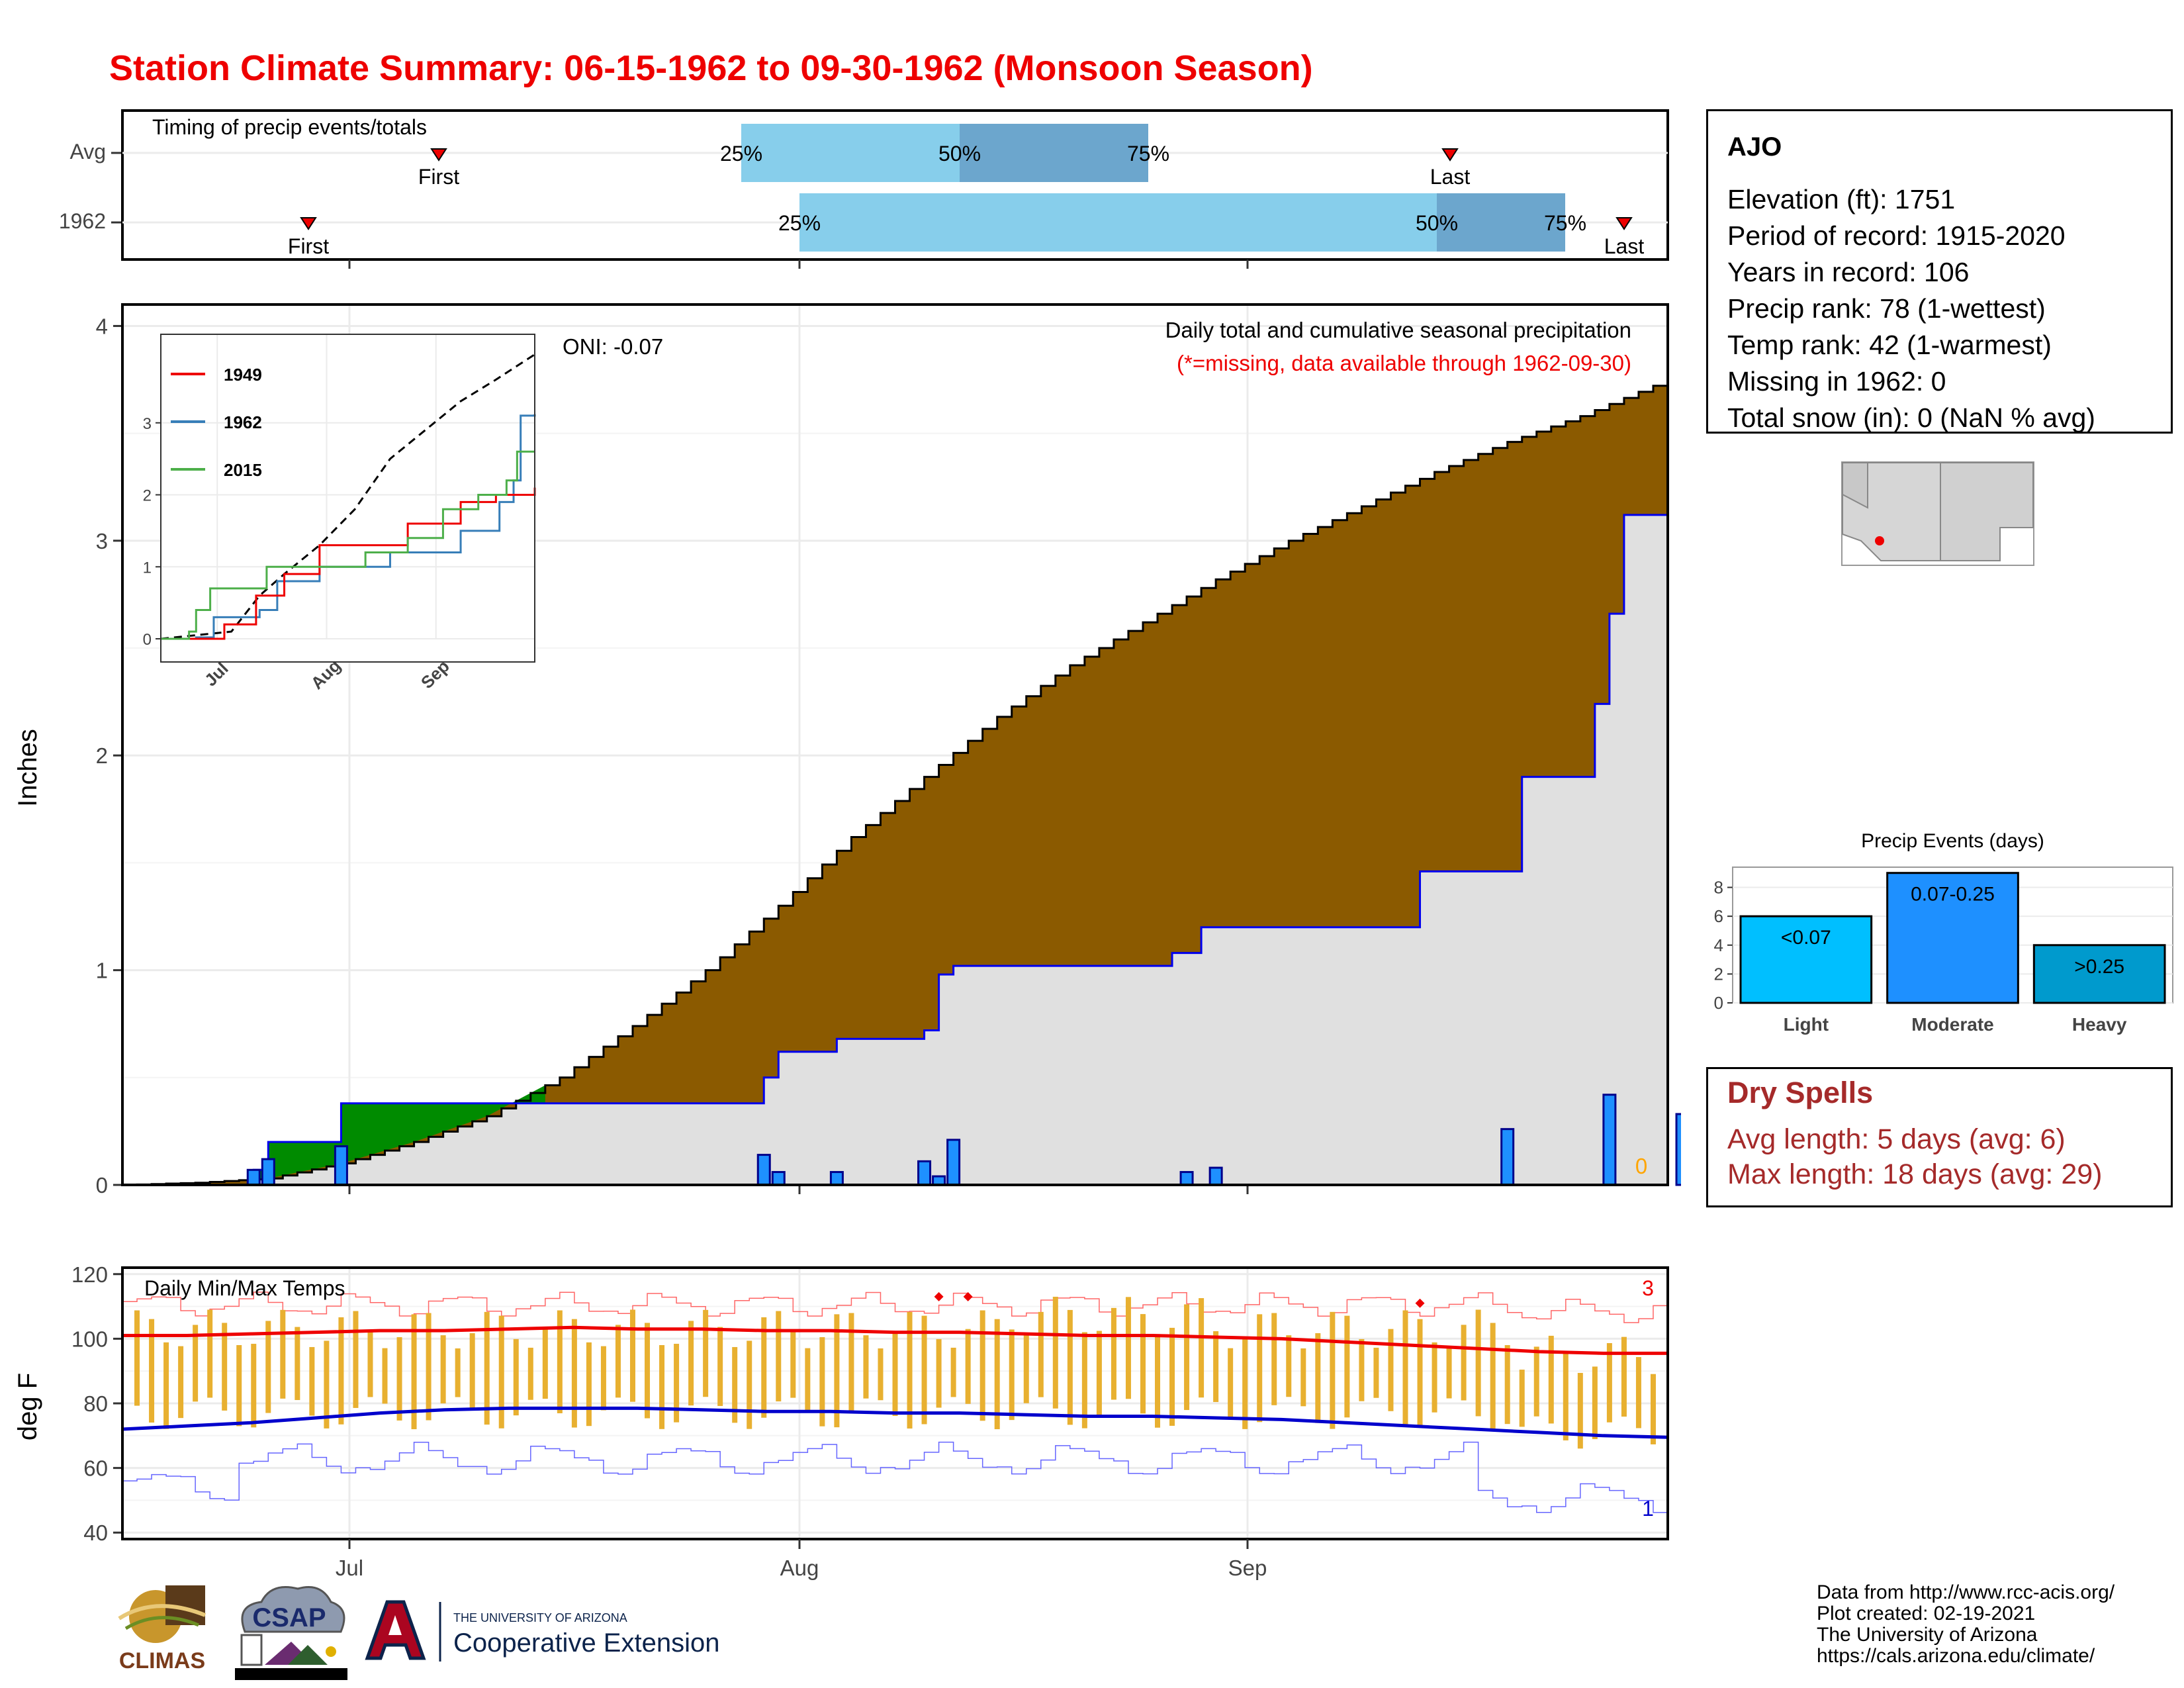 Image resolution: width=2184 pixels, height=1688 pixels. What do you see at coordinates (895, 1403) in the screenshot?
I see `temp-frame` at bounding box center [895, 1403].